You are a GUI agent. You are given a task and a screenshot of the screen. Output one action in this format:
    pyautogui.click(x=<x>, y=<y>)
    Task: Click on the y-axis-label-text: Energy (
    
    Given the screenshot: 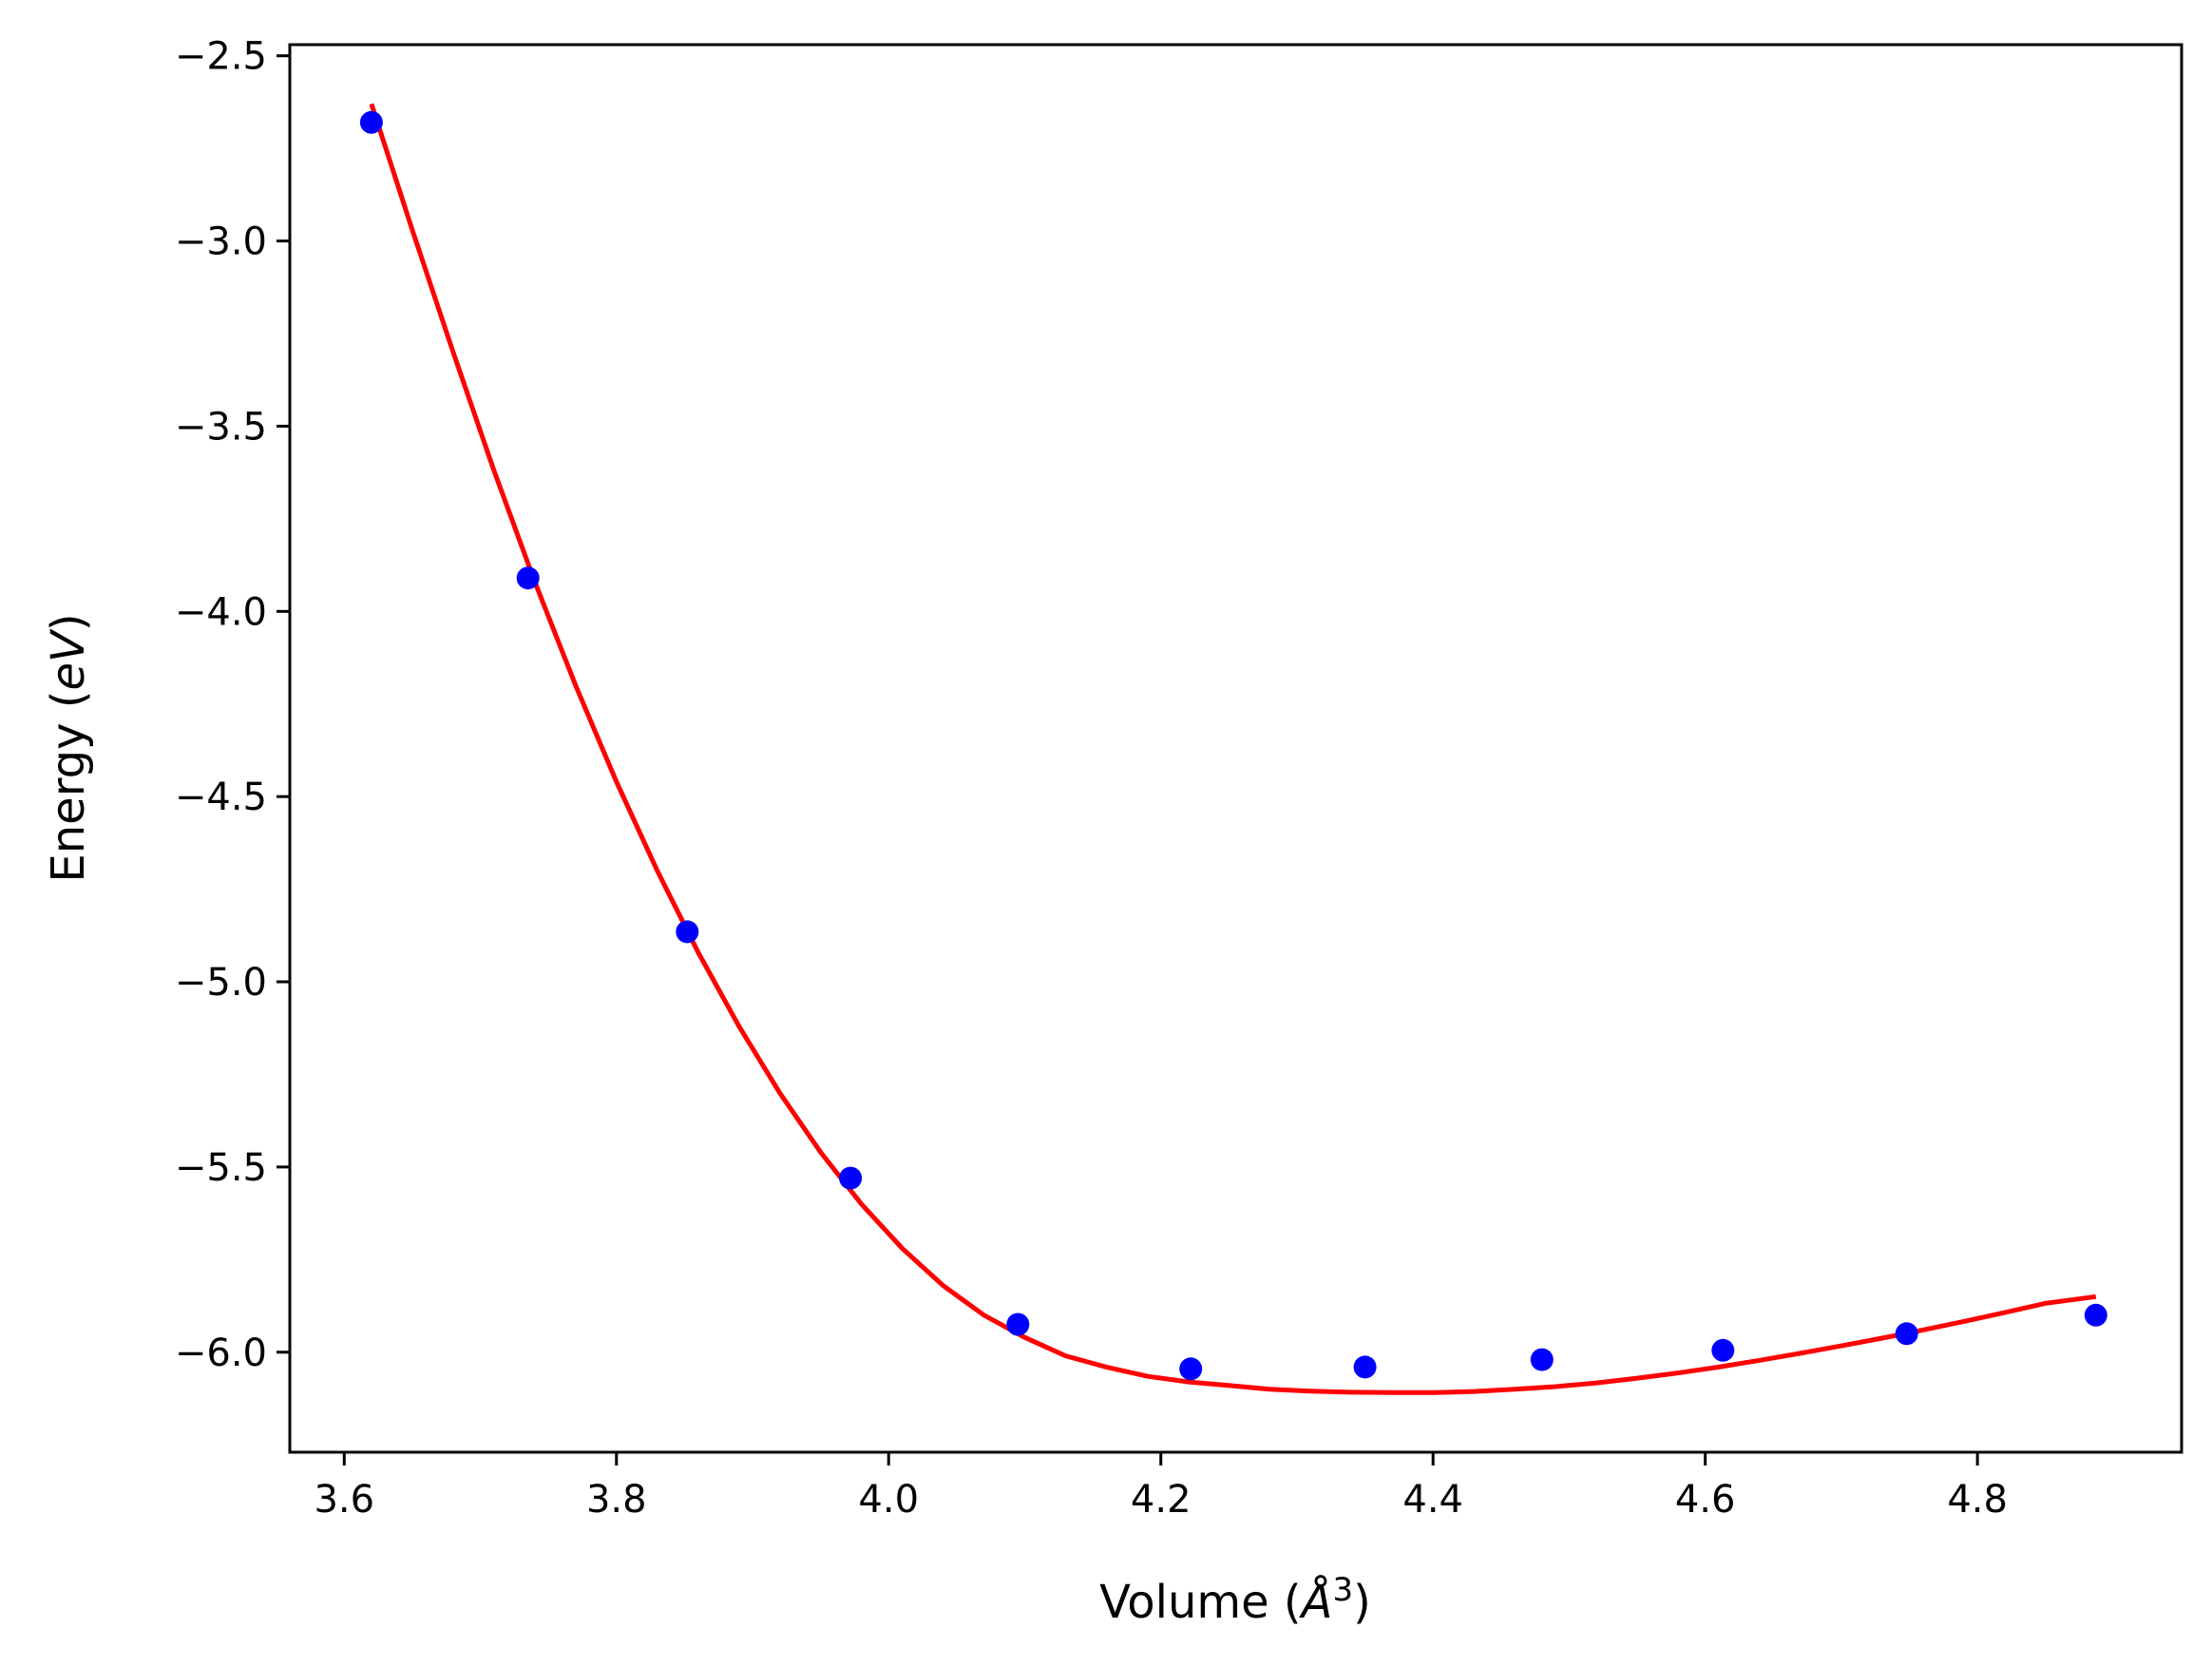 What is the action you would take?
    pyautogui.click(x=68, y=787)
    